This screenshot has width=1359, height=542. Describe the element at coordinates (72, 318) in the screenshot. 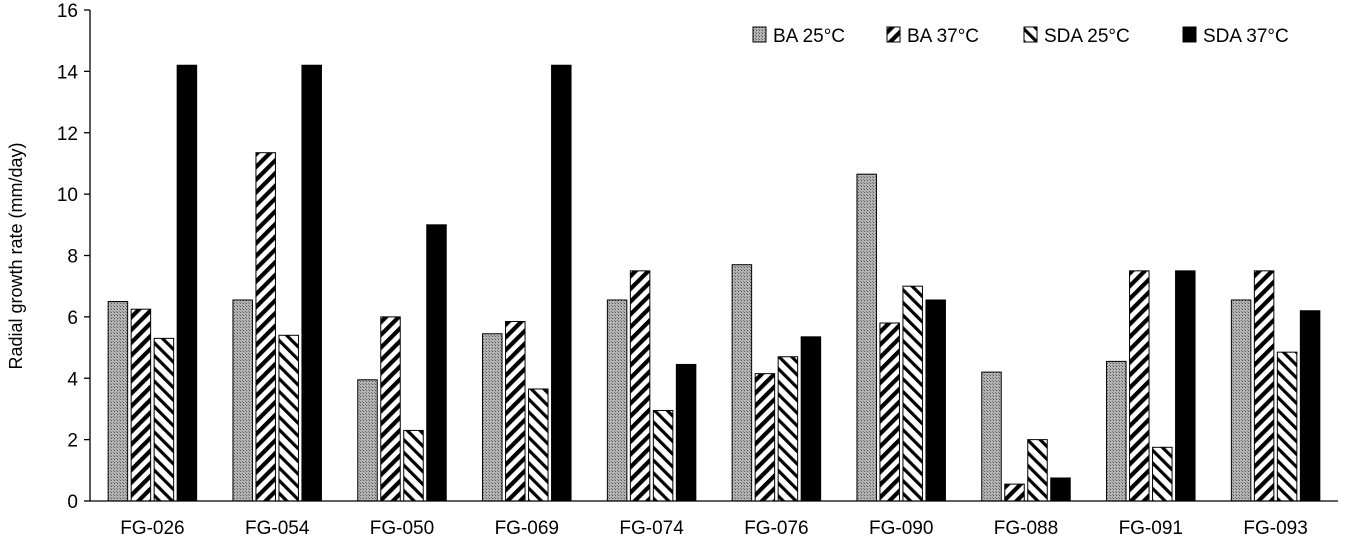

I see `y-tick-label: 6` at that location.